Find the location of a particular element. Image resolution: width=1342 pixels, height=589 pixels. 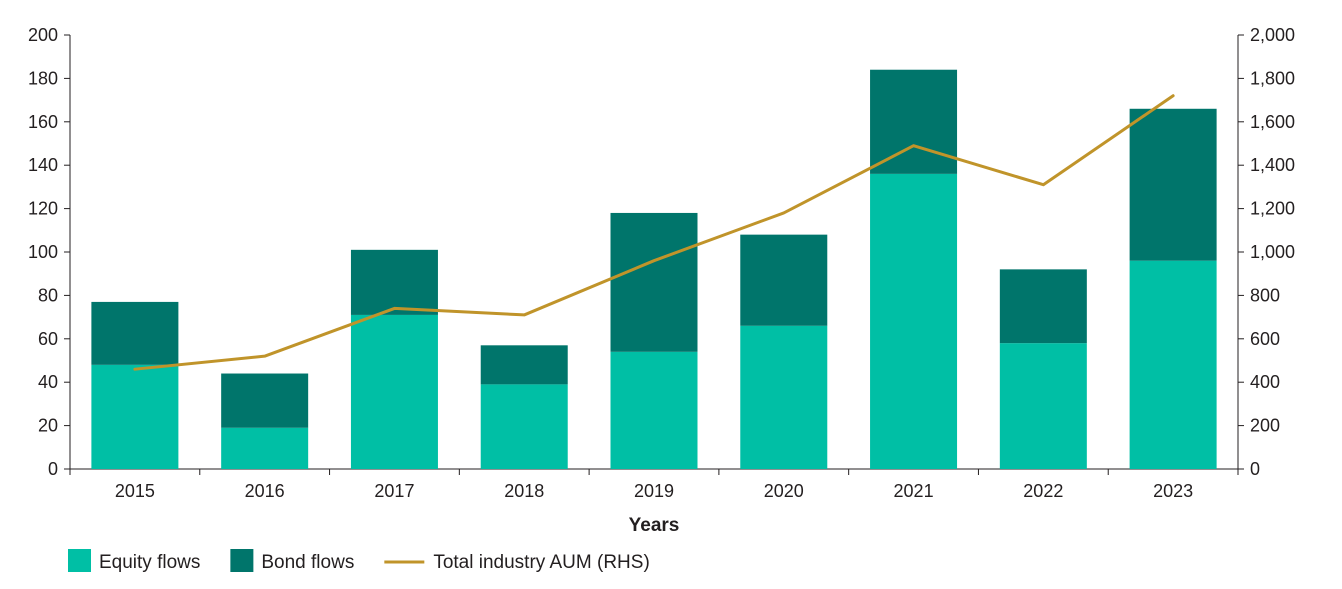

x-tick-label: 2015 is located at coordinates (135, 491).